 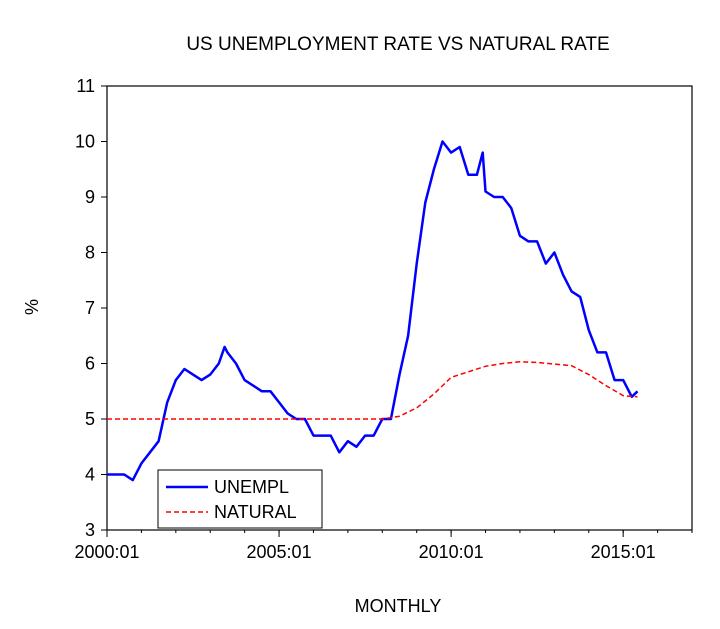 What do you see at coordinates (90, 530) in the screenshot?
I see `y-tick-label: 3` at bounding box center [90, 530].